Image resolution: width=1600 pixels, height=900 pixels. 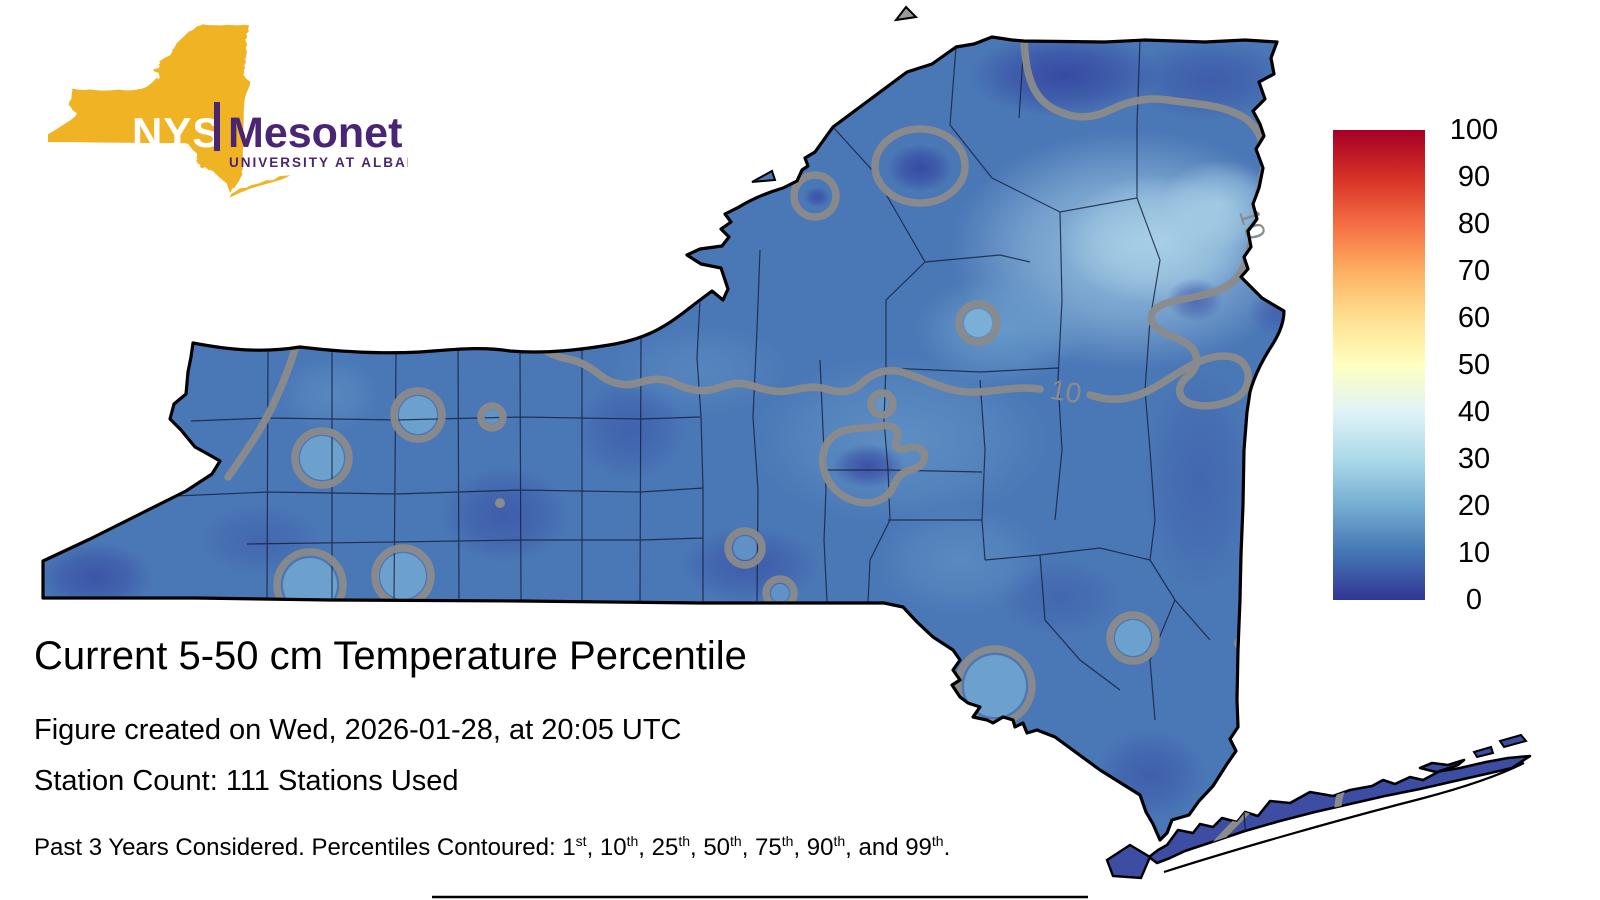 I want to click on colorbar-tick: 0, so click(x=1474, y=600).